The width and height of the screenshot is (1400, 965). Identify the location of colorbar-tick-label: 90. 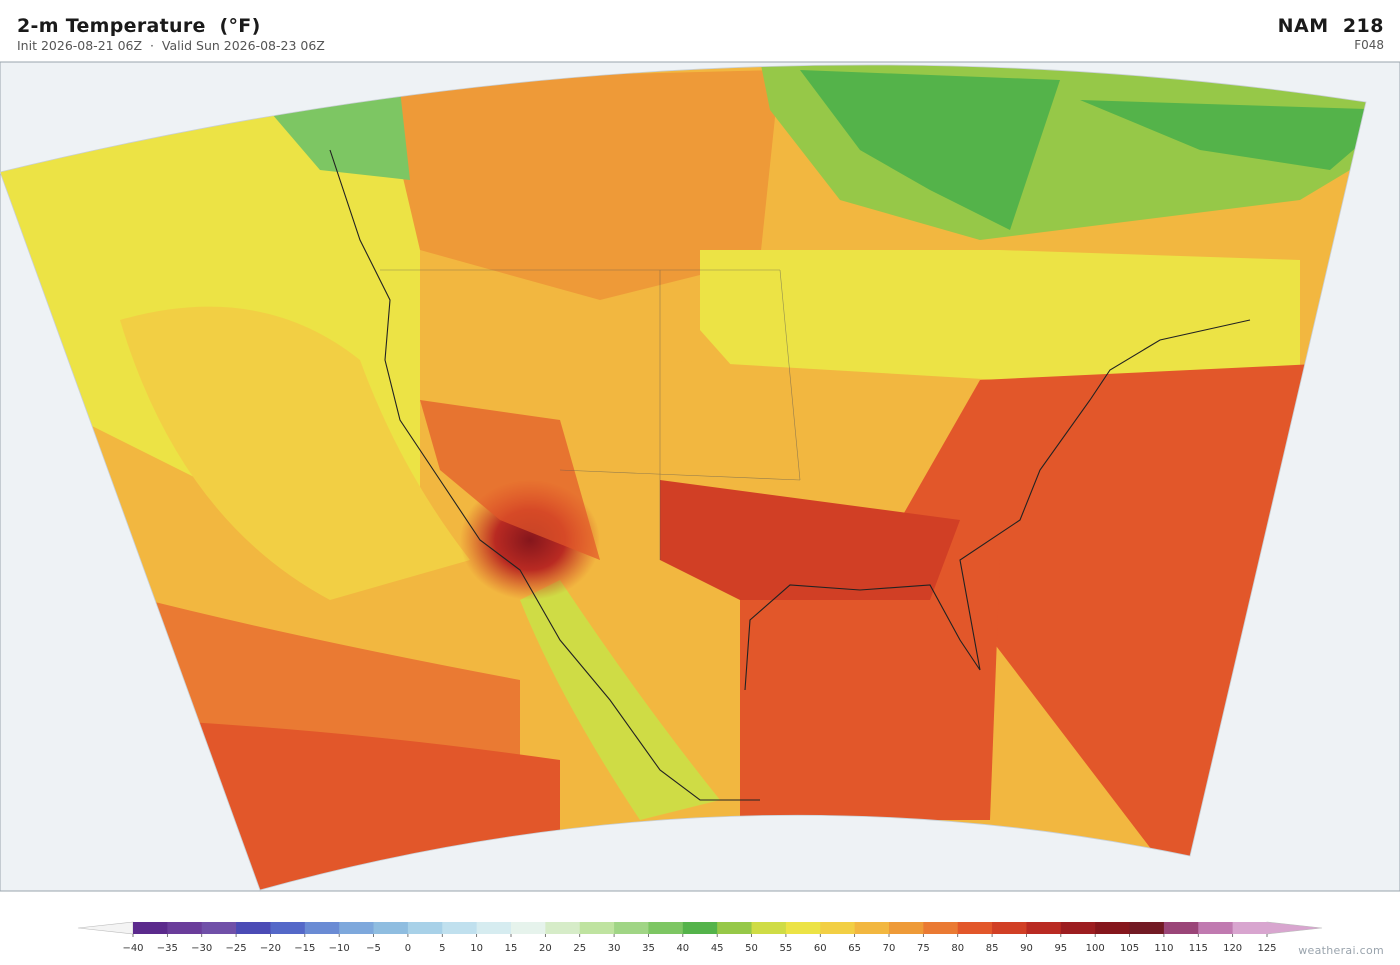
(1026, 948).